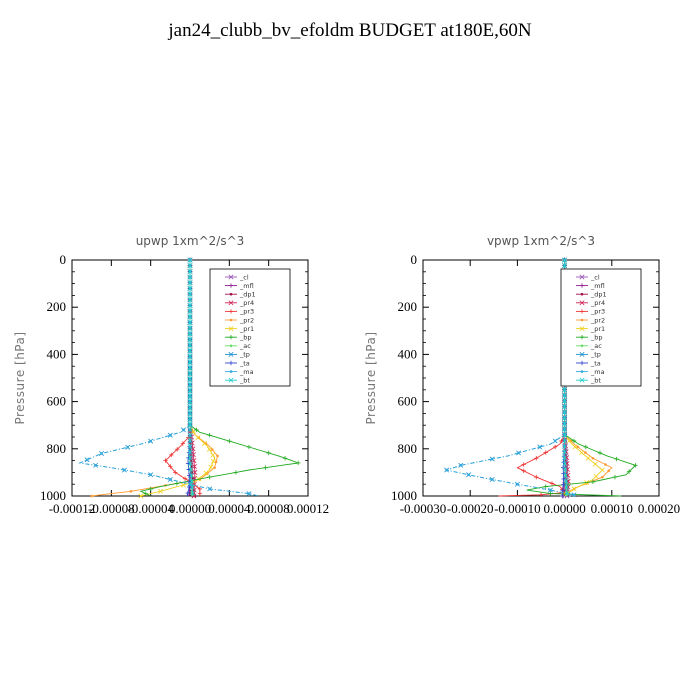 The width and height of the screenshot is (700, 700). Describe the element at coordinates (244, 363) in the screenshot. I see `legend-label: _ta` at that location.